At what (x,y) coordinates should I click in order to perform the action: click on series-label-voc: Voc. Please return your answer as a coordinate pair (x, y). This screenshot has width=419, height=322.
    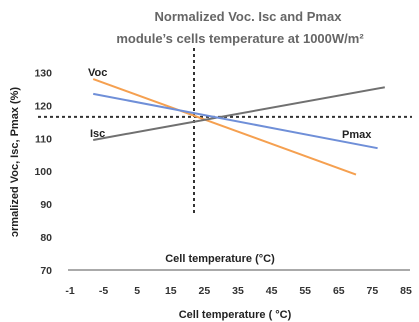
    Looking at the image, I should click on (97, 73).